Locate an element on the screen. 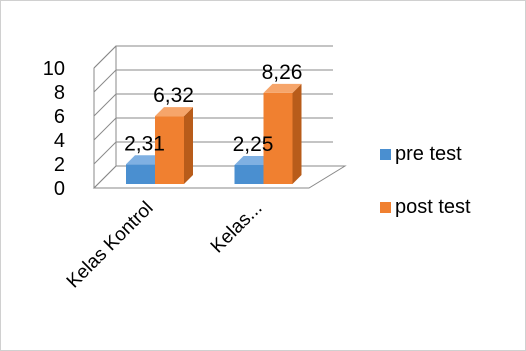  legend-label: pre test is located at coordinates (428, 154).